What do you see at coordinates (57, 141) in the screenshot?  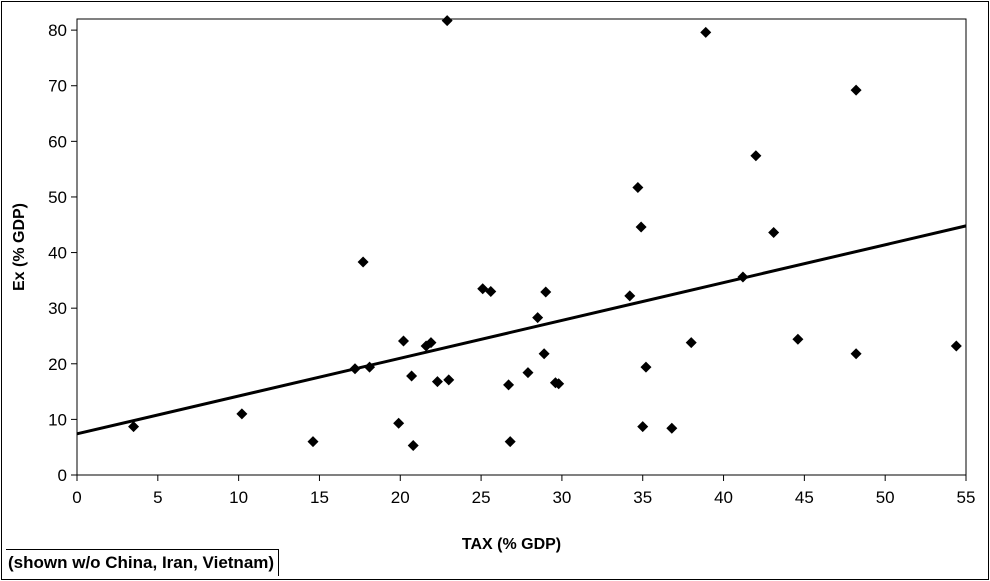 I see `y-tick-label: 60` at bounding box center [57, 141].